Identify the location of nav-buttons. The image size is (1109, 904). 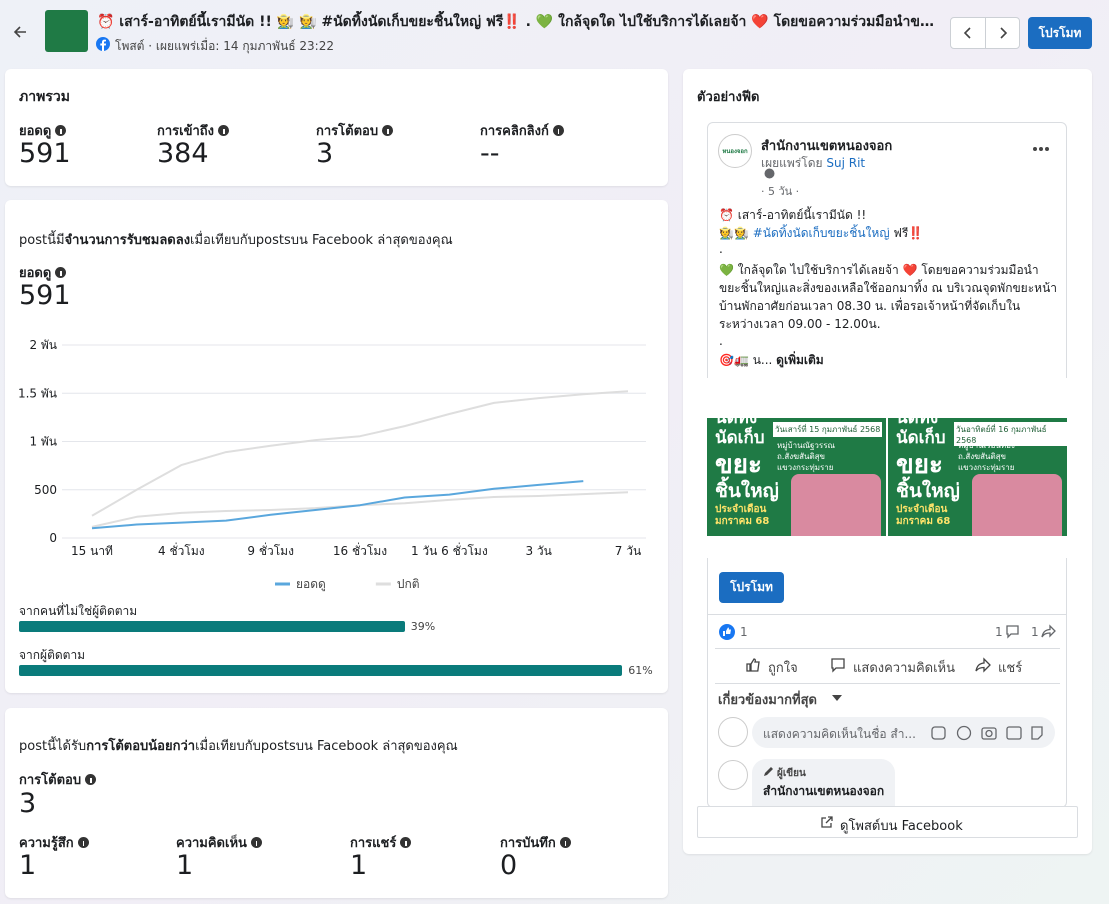
(985, 33).